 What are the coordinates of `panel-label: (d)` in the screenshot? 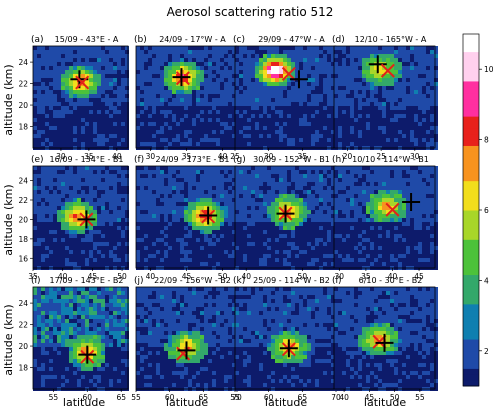 It's located at (338, 40).